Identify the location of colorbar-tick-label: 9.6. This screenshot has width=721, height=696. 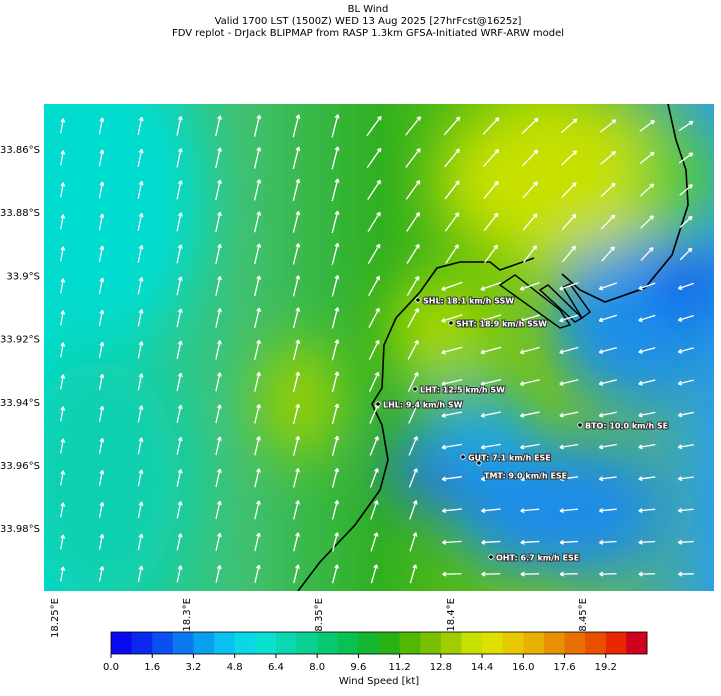
(358, 667).